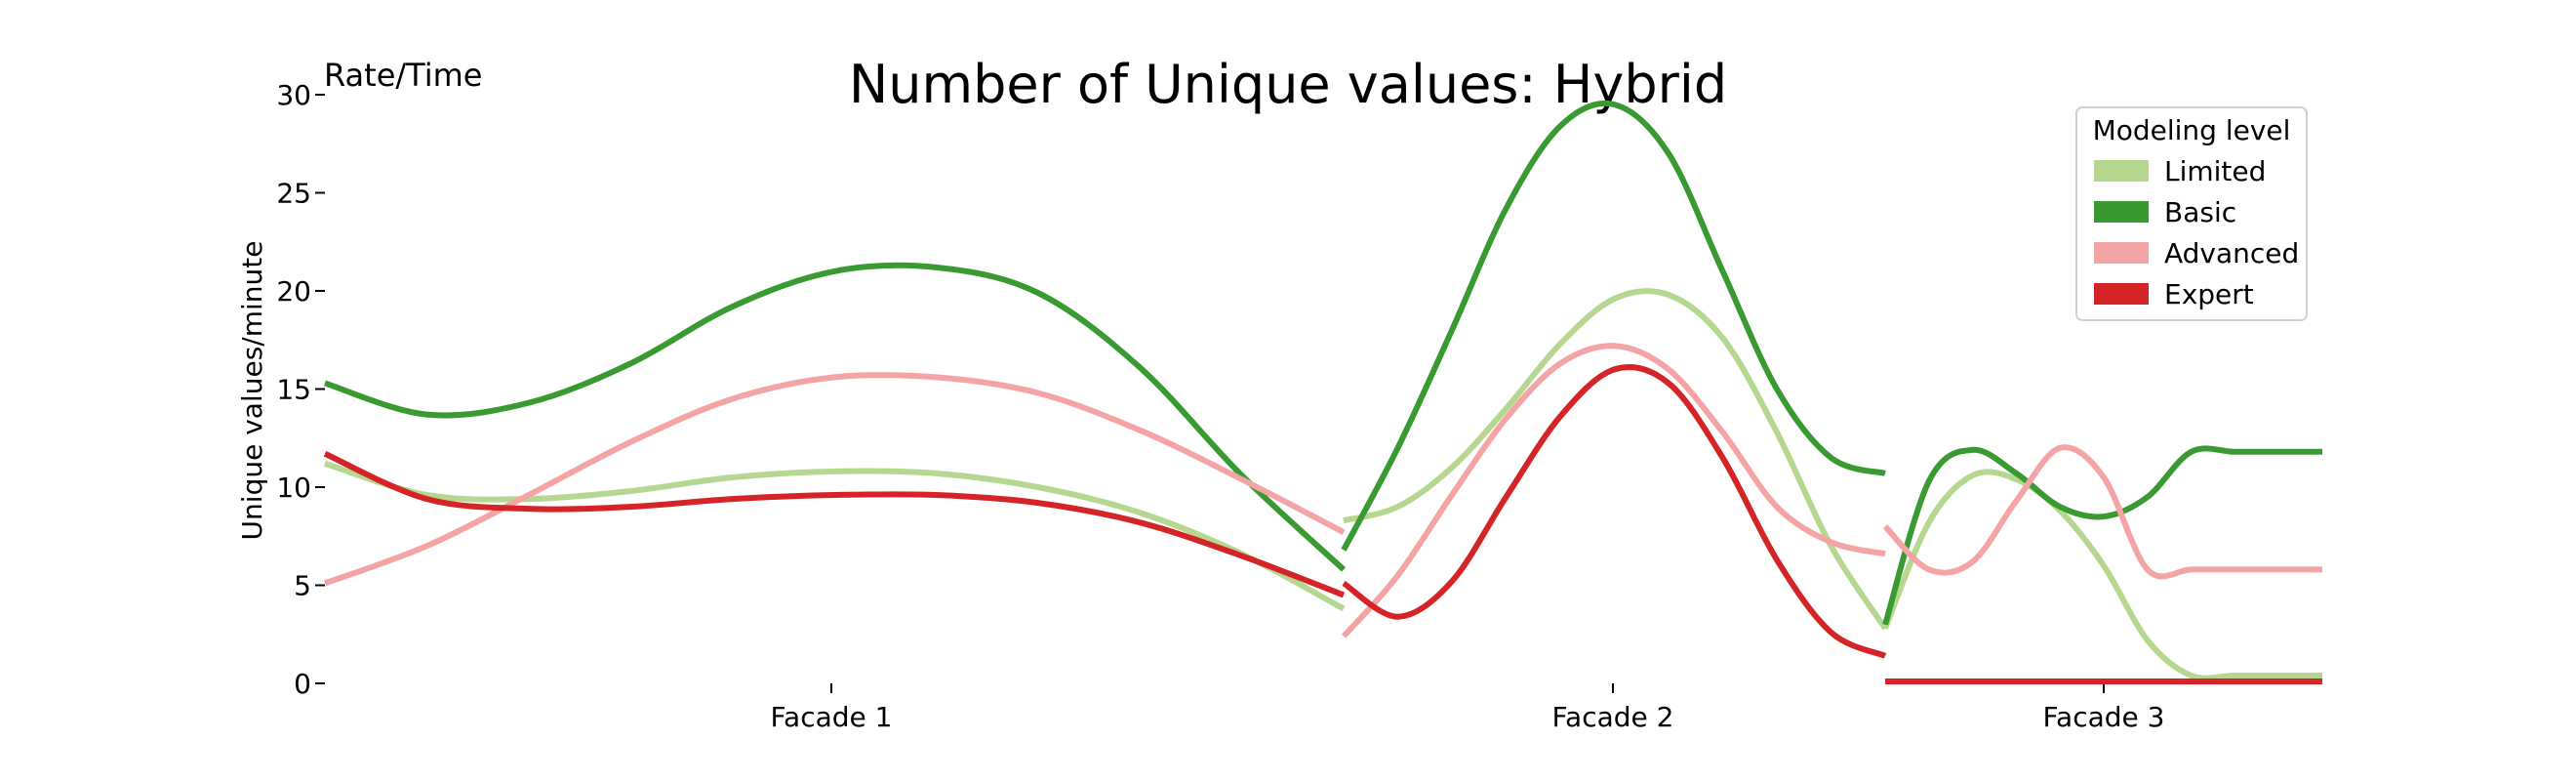 The image size is (2576, 781). Describe the element at coordinates (403, 75) in the screenshot. I see `corner-label: Rate/Time` at that location.